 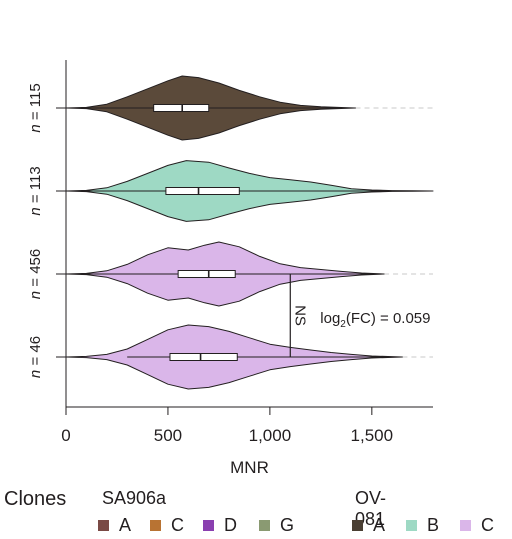 I want to click on x-tick-label: 0, so click(x=65, y=435).